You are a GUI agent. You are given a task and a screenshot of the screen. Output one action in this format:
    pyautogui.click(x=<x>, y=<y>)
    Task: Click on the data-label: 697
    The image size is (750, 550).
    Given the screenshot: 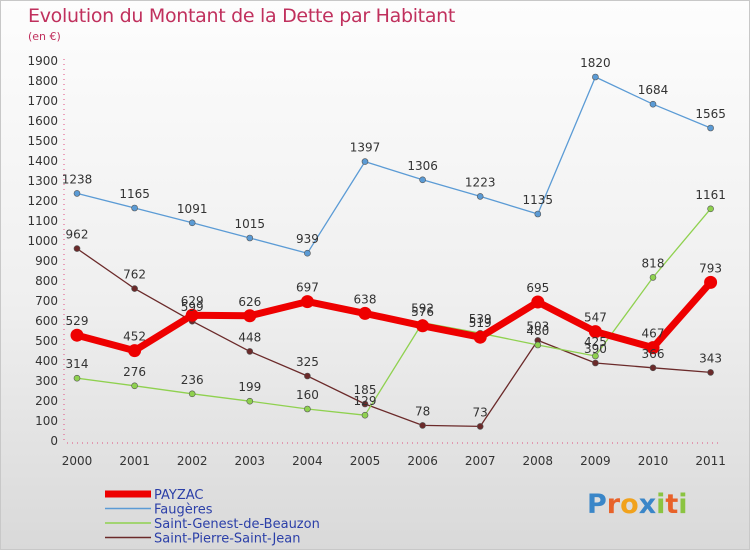 What is the action you would take?
    pyautogui.click(x=307, y=288)
    